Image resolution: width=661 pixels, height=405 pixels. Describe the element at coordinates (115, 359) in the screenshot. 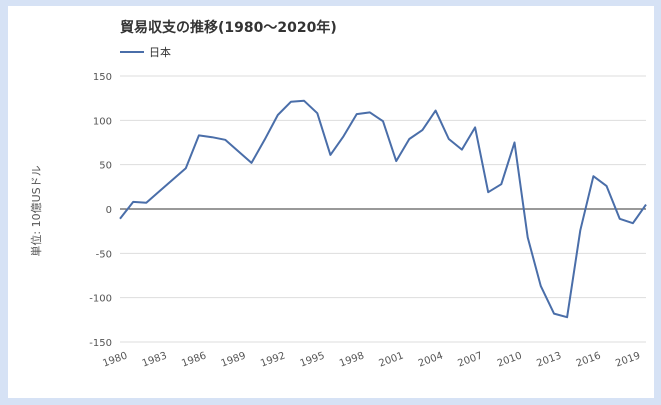

I see `x-tick-label: 1980` at that location.